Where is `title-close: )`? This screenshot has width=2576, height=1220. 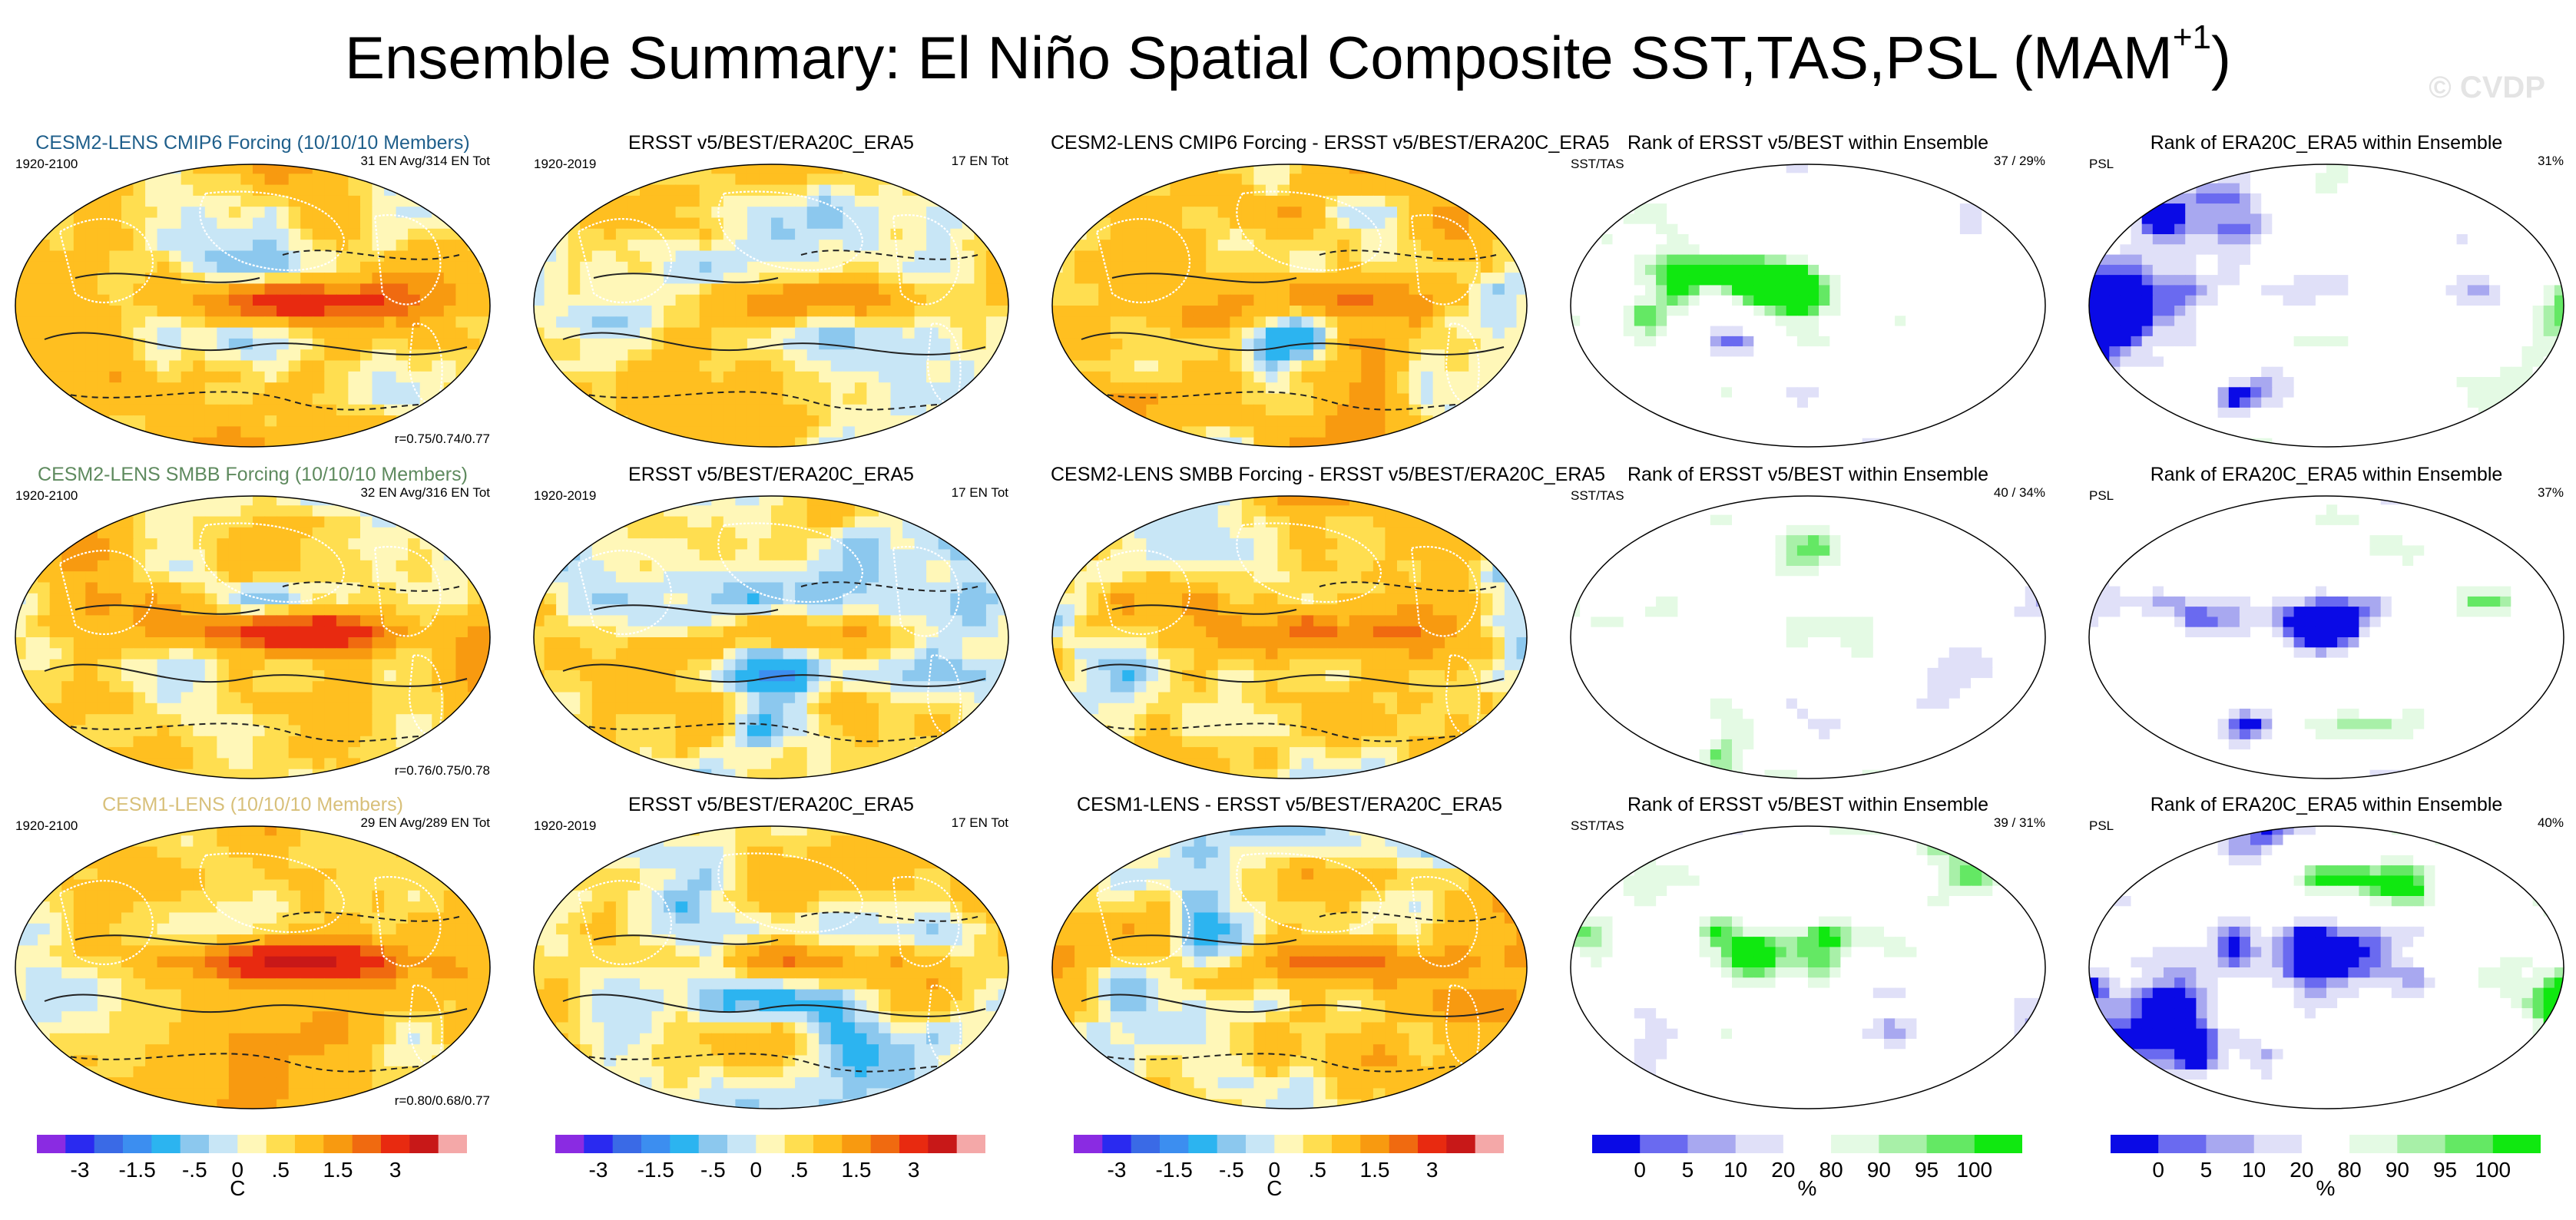 title-close: ) is located at coordinates (2221, 58).